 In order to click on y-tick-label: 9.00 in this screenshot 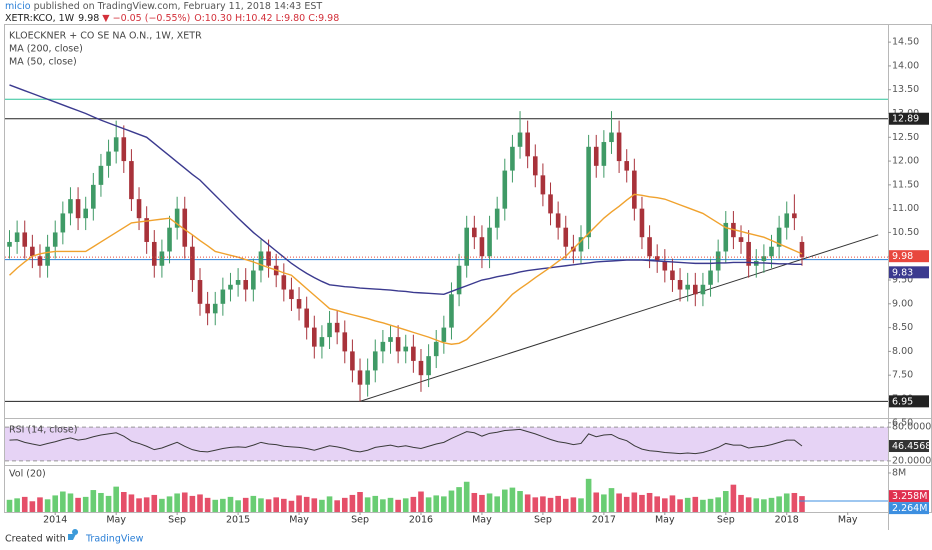, I will do `click(902, 303)`.